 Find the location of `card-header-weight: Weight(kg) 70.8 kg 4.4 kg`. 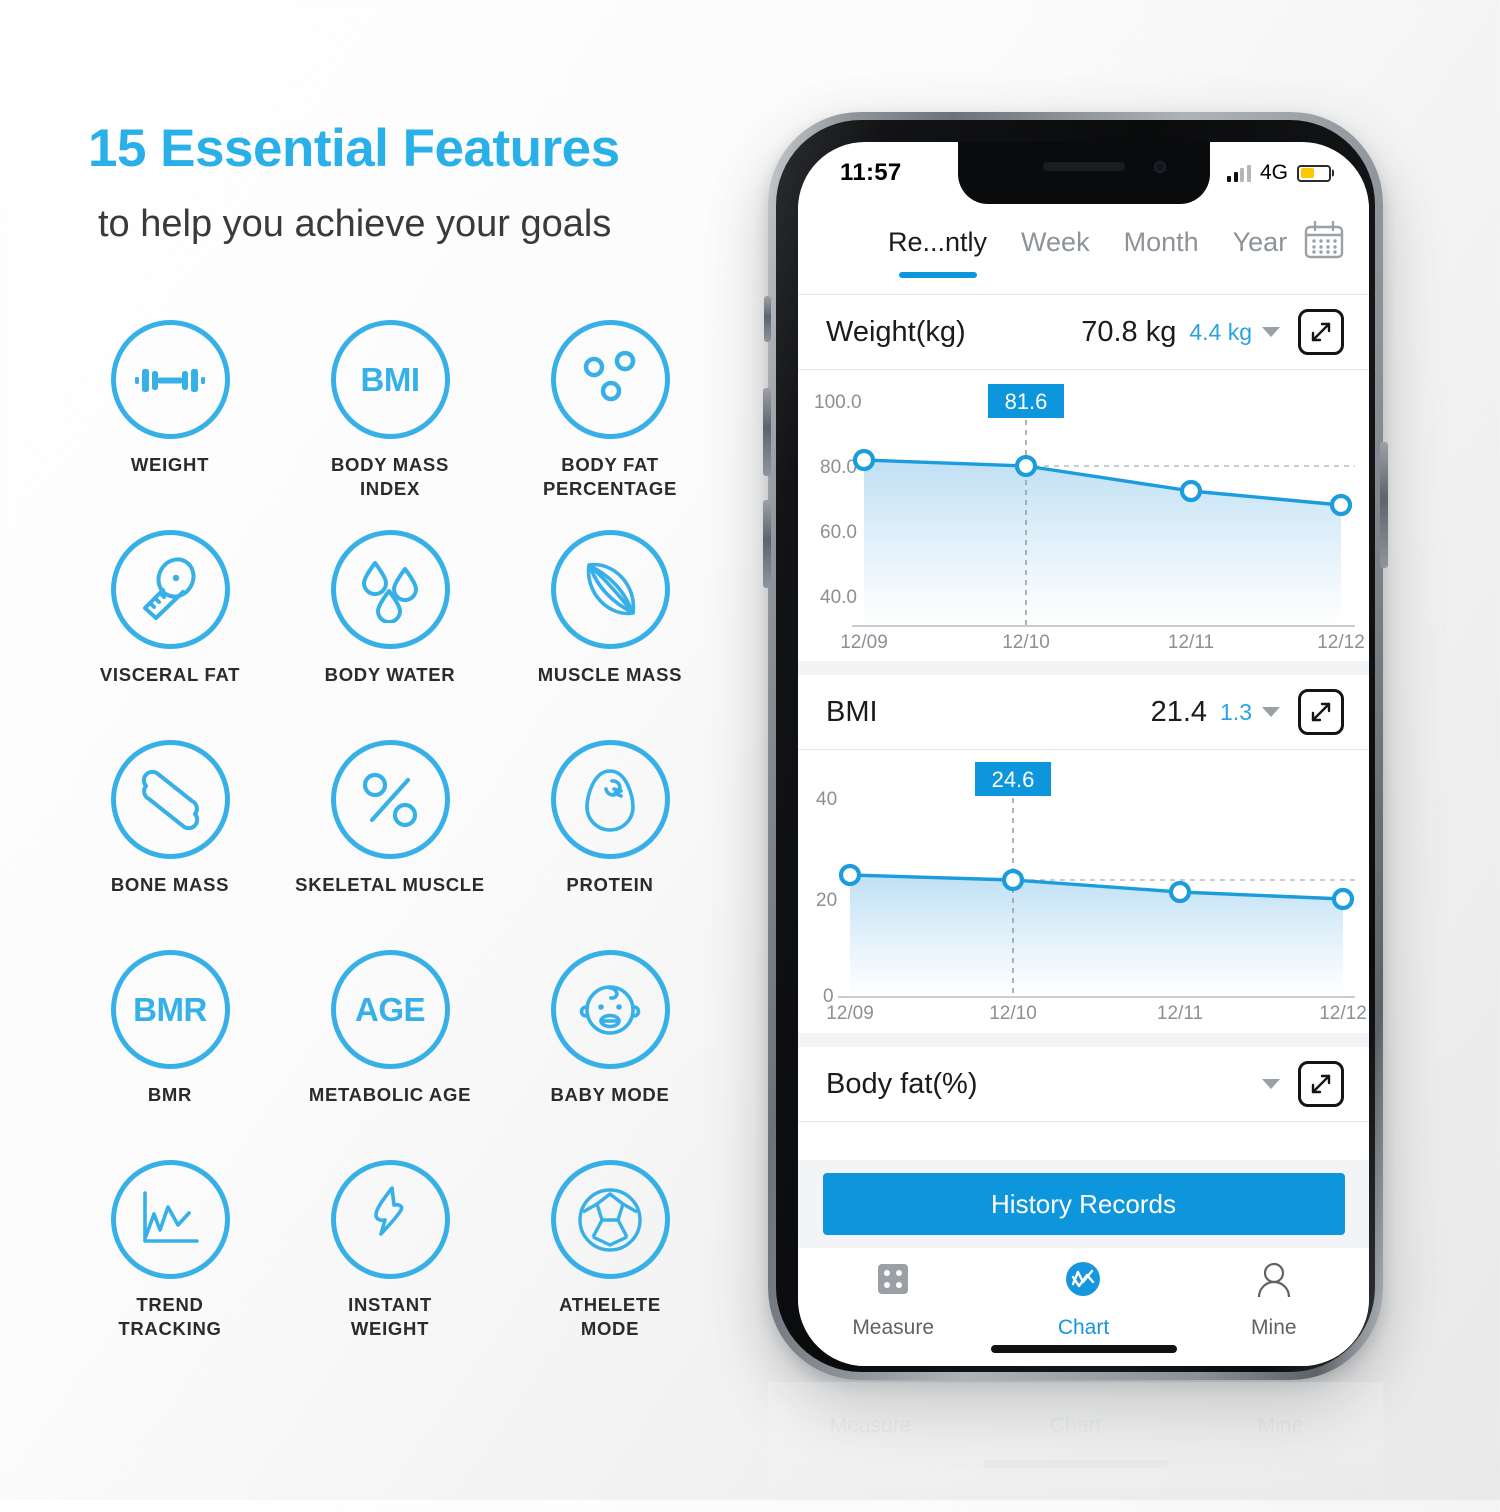

card-header-weight: Weight(kg) 70.8 kg 4.4 kg is located at coordinates (1083, 332).